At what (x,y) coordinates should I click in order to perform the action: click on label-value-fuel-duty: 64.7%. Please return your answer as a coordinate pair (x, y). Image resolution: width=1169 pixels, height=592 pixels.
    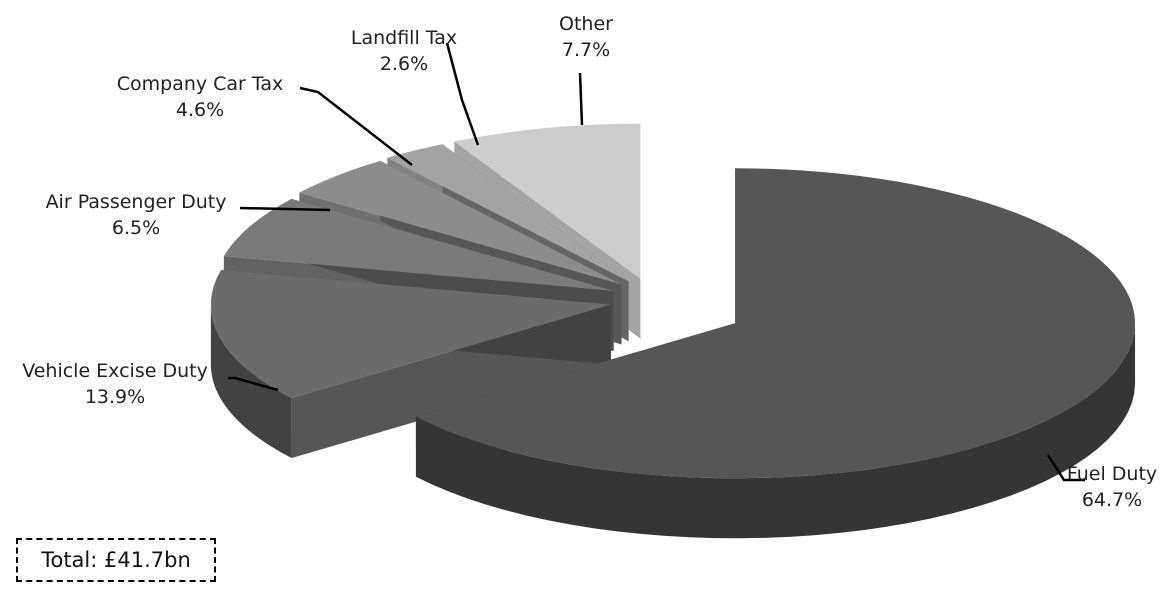
    Looking at the image, I should click on (1112, 500).